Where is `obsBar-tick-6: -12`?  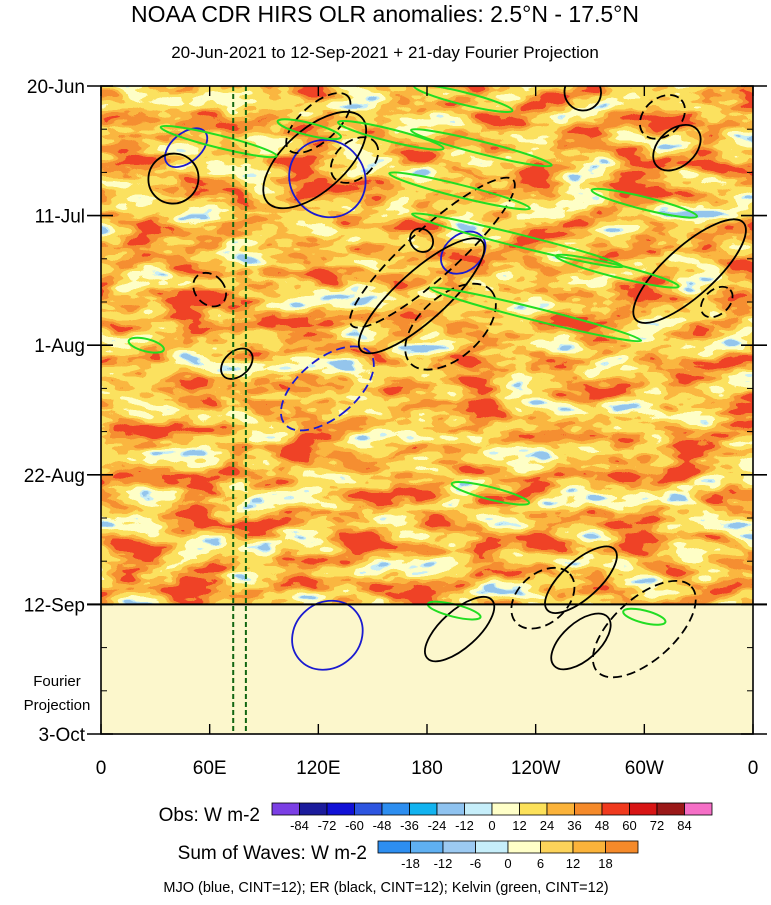
obsBar-tick-6: -12 is located at coordinates (464, 825).